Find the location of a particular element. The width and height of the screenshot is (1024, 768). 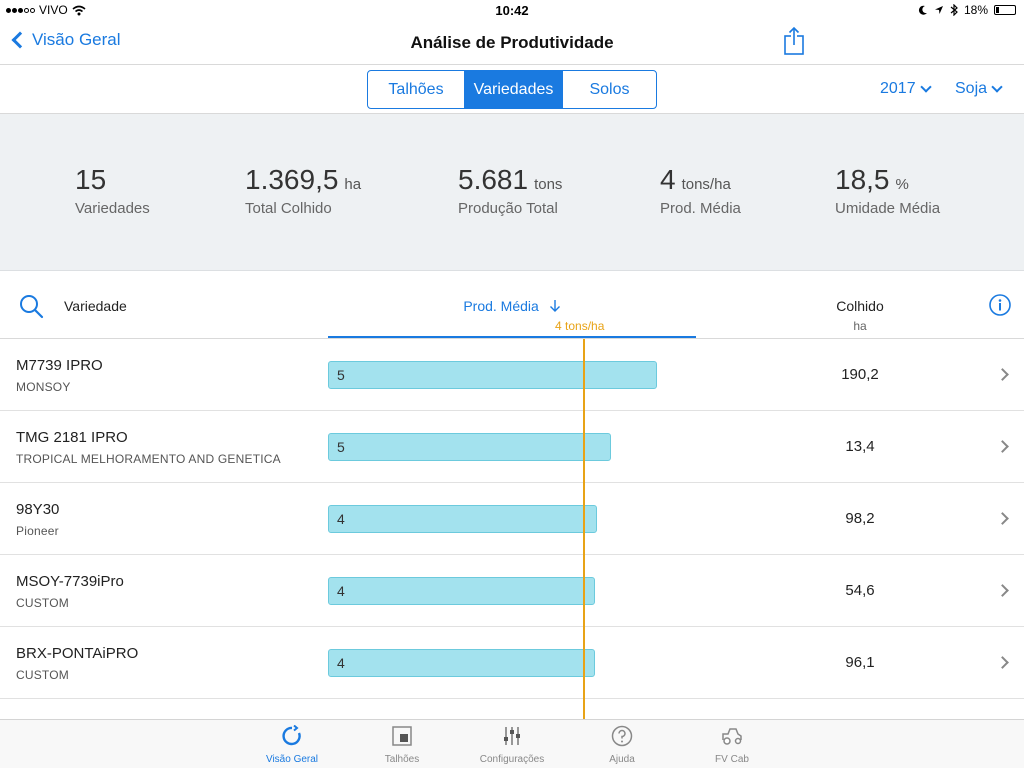

status-bar: VIVO 10:42 18% is located at coordinates (512, 10).